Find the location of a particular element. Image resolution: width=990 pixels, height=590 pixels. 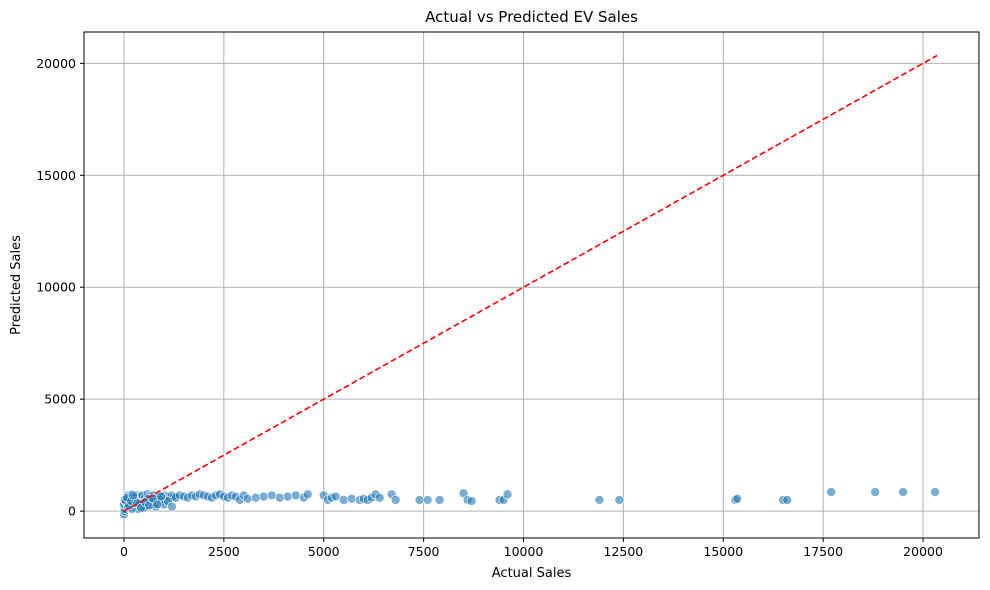

y-axis-title: Predicted Sales is located at coordinates (16, 285).